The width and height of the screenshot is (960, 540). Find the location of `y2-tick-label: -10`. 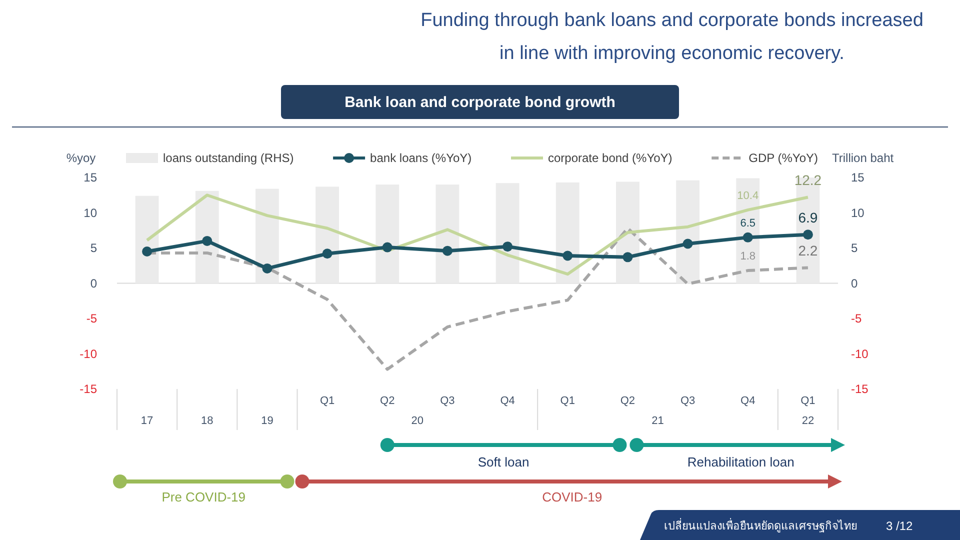

y2-tick-label: -10 is located at coordinates (860, 353).